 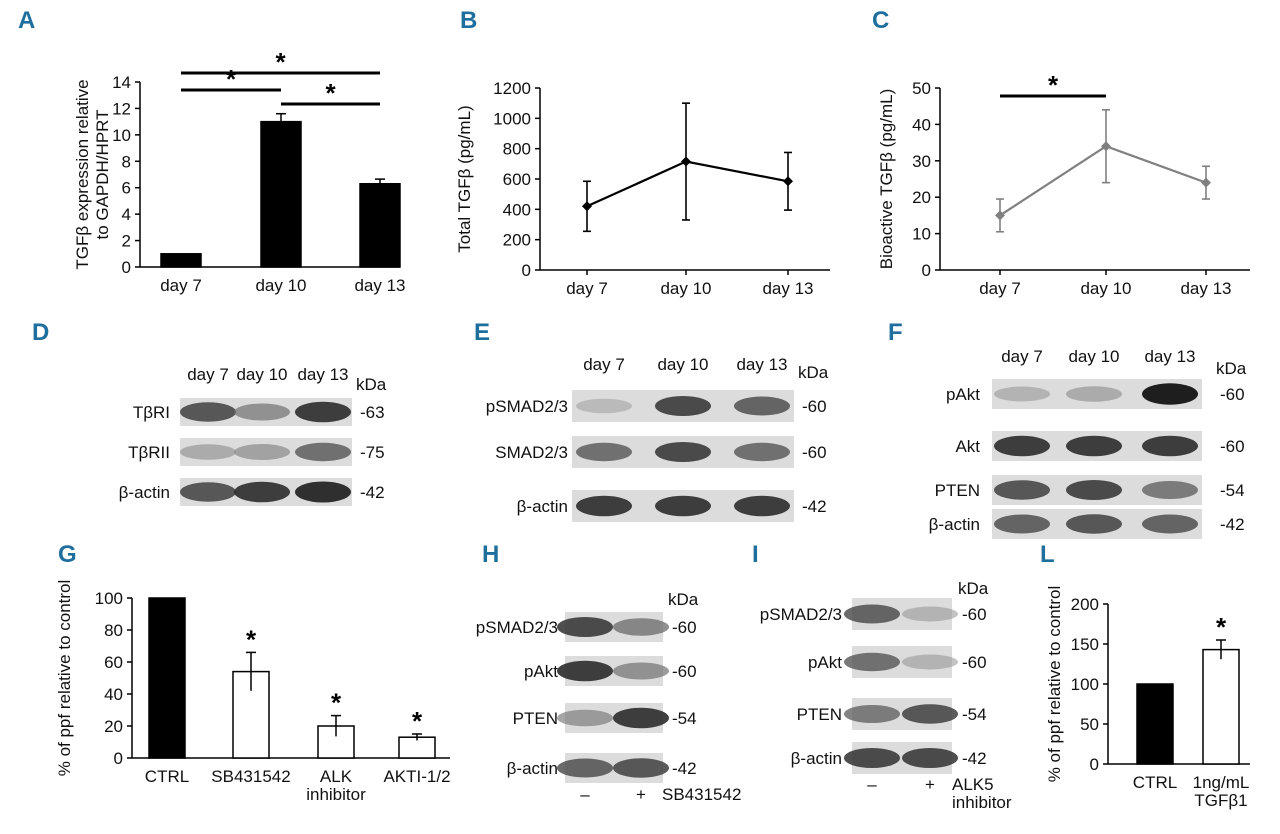 I want to click on panel-label-i: I, so click(x=755, y=554).